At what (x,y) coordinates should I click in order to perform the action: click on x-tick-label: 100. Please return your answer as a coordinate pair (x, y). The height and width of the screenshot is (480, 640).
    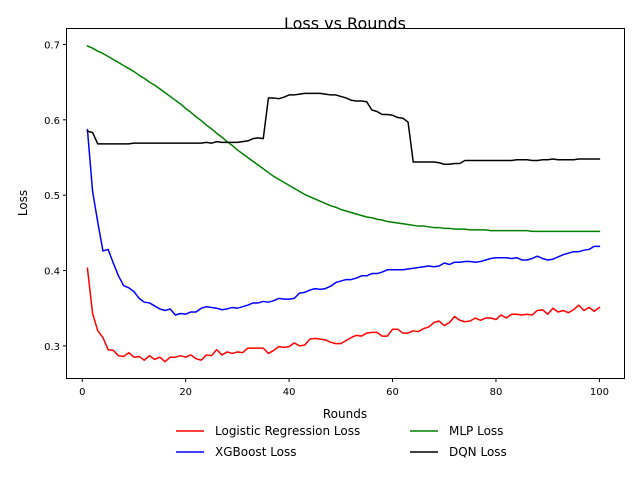
    Looking at the image, I should click on (599, 392).